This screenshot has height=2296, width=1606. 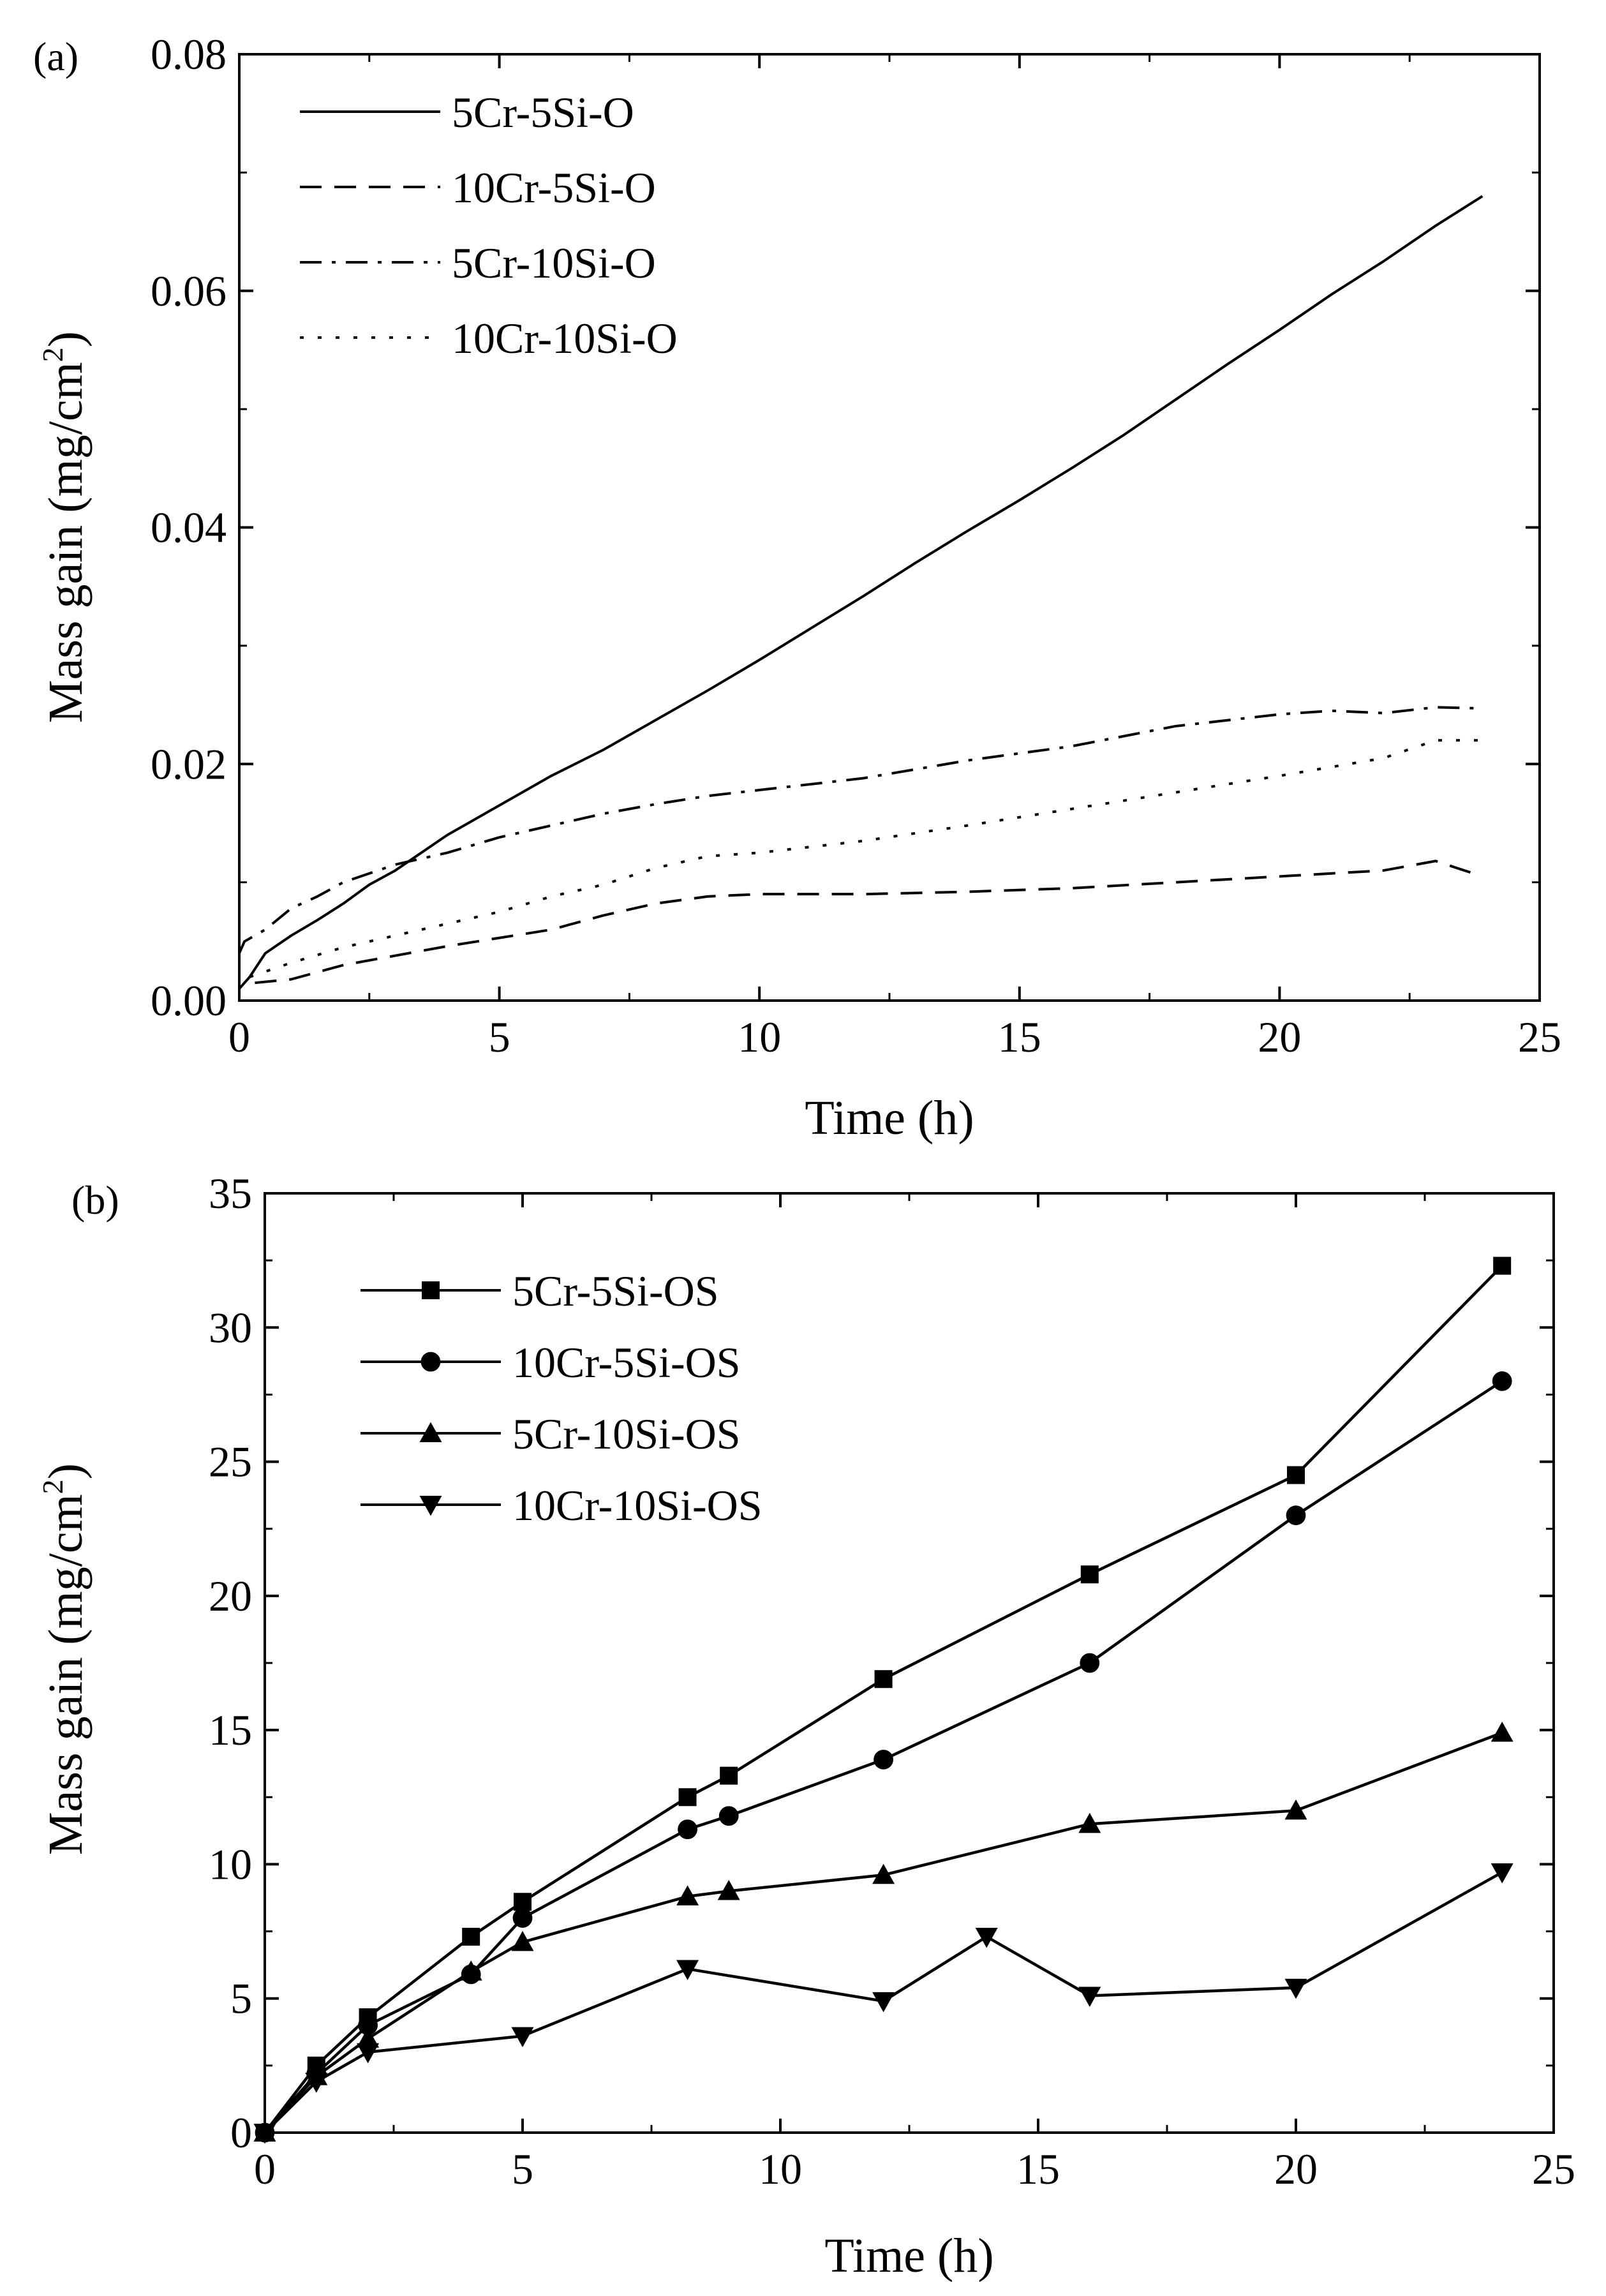 I want to click on y-tick-label: 35, so click(x=230, y=1193).